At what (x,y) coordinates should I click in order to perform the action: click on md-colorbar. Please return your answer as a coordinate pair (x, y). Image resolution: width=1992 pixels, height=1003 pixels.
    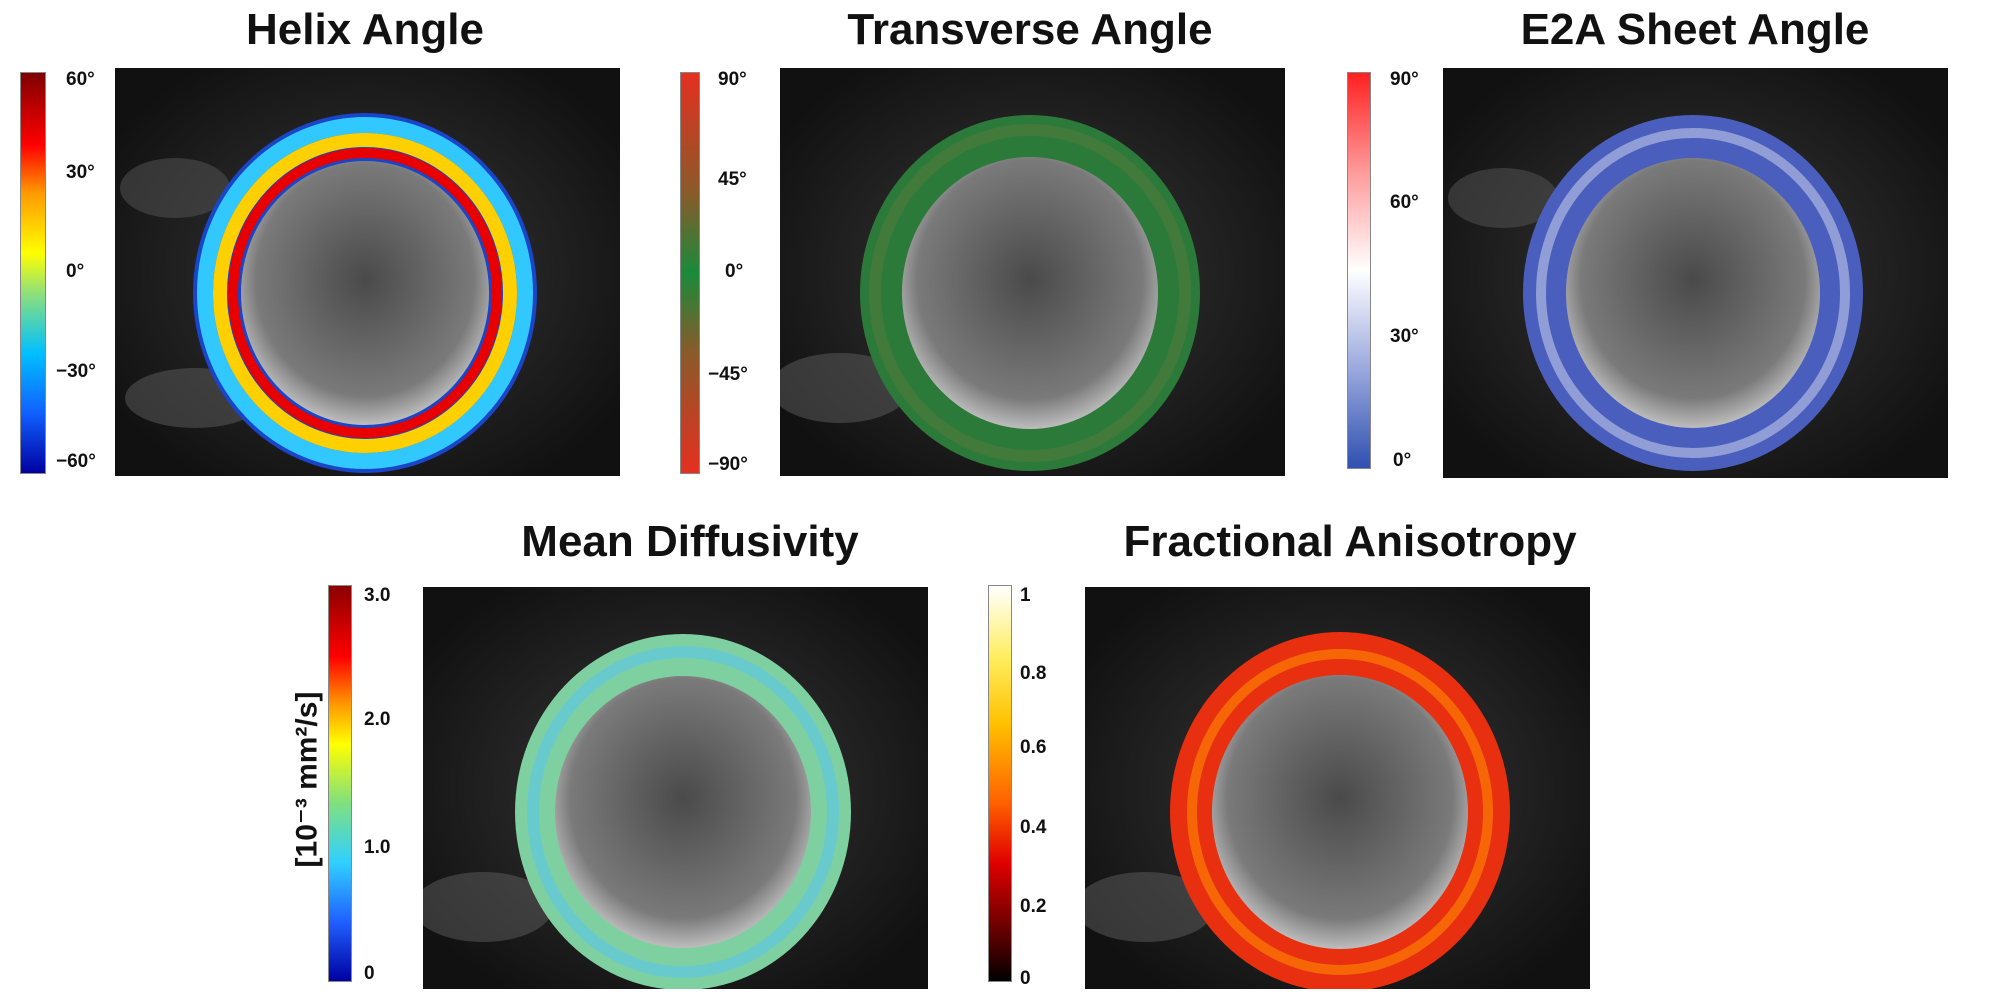
    Looking at the image, I should click on (340, 783).